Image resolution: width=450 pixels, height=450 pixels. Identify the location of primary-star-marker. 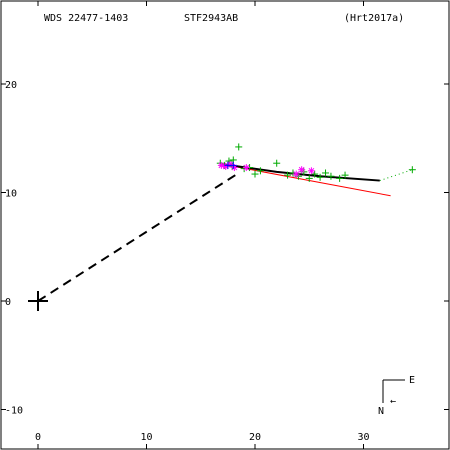
(38, 301).